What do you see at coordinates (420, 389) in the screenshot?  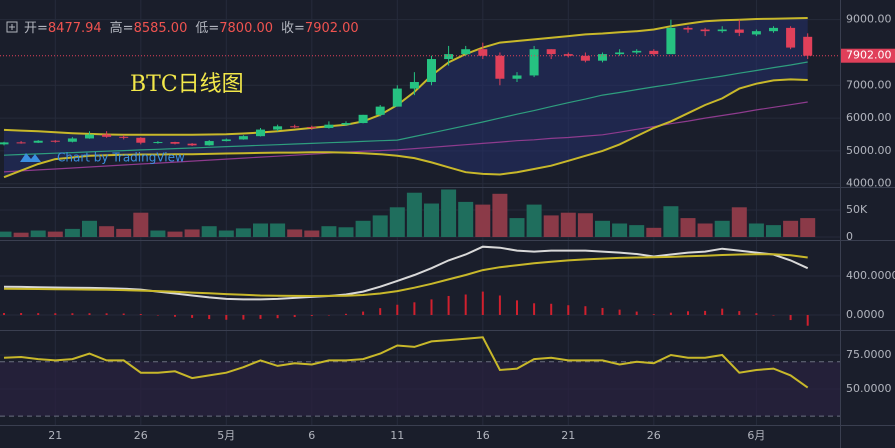 I see `level-fill` at bounding box center [420, 389].